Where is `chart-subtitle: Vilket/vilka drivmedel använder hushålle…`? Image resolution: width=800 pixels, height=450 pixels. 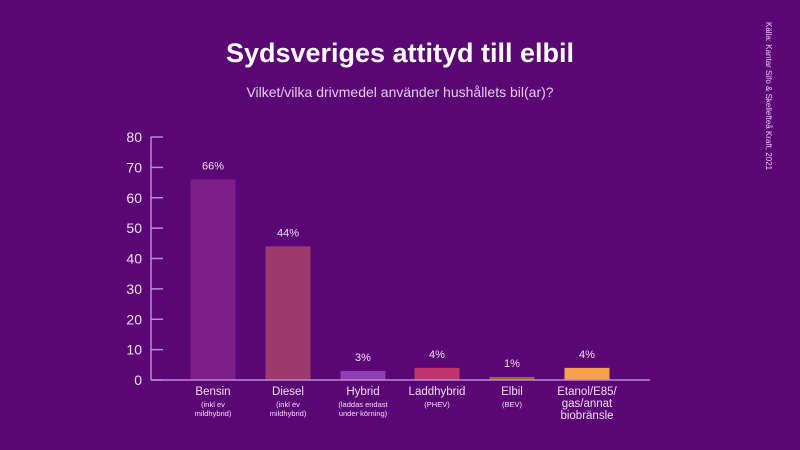
chart-subtitle: Vilket/vilka drivmedel använder hushålle… is located at coordinates (400, 92).